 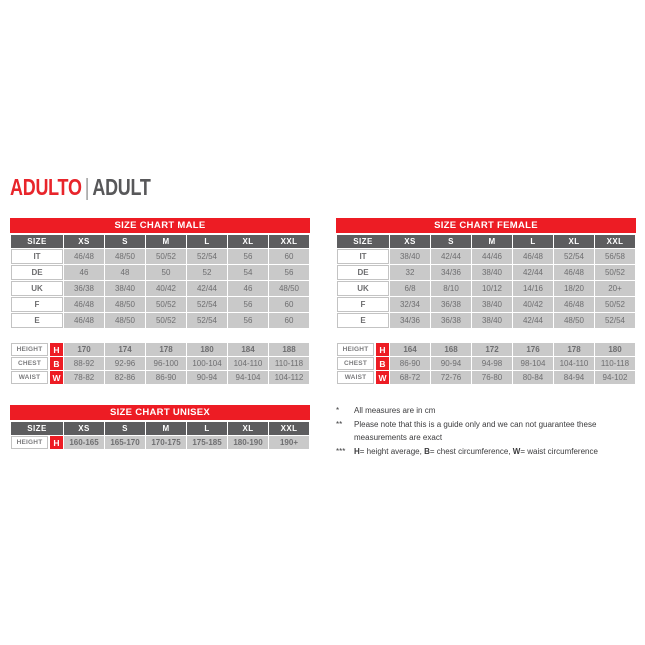 I want to click on table-row: UK 36/38 38/40 40/42 42/44 46 48/50, so click(x=160, y=288).